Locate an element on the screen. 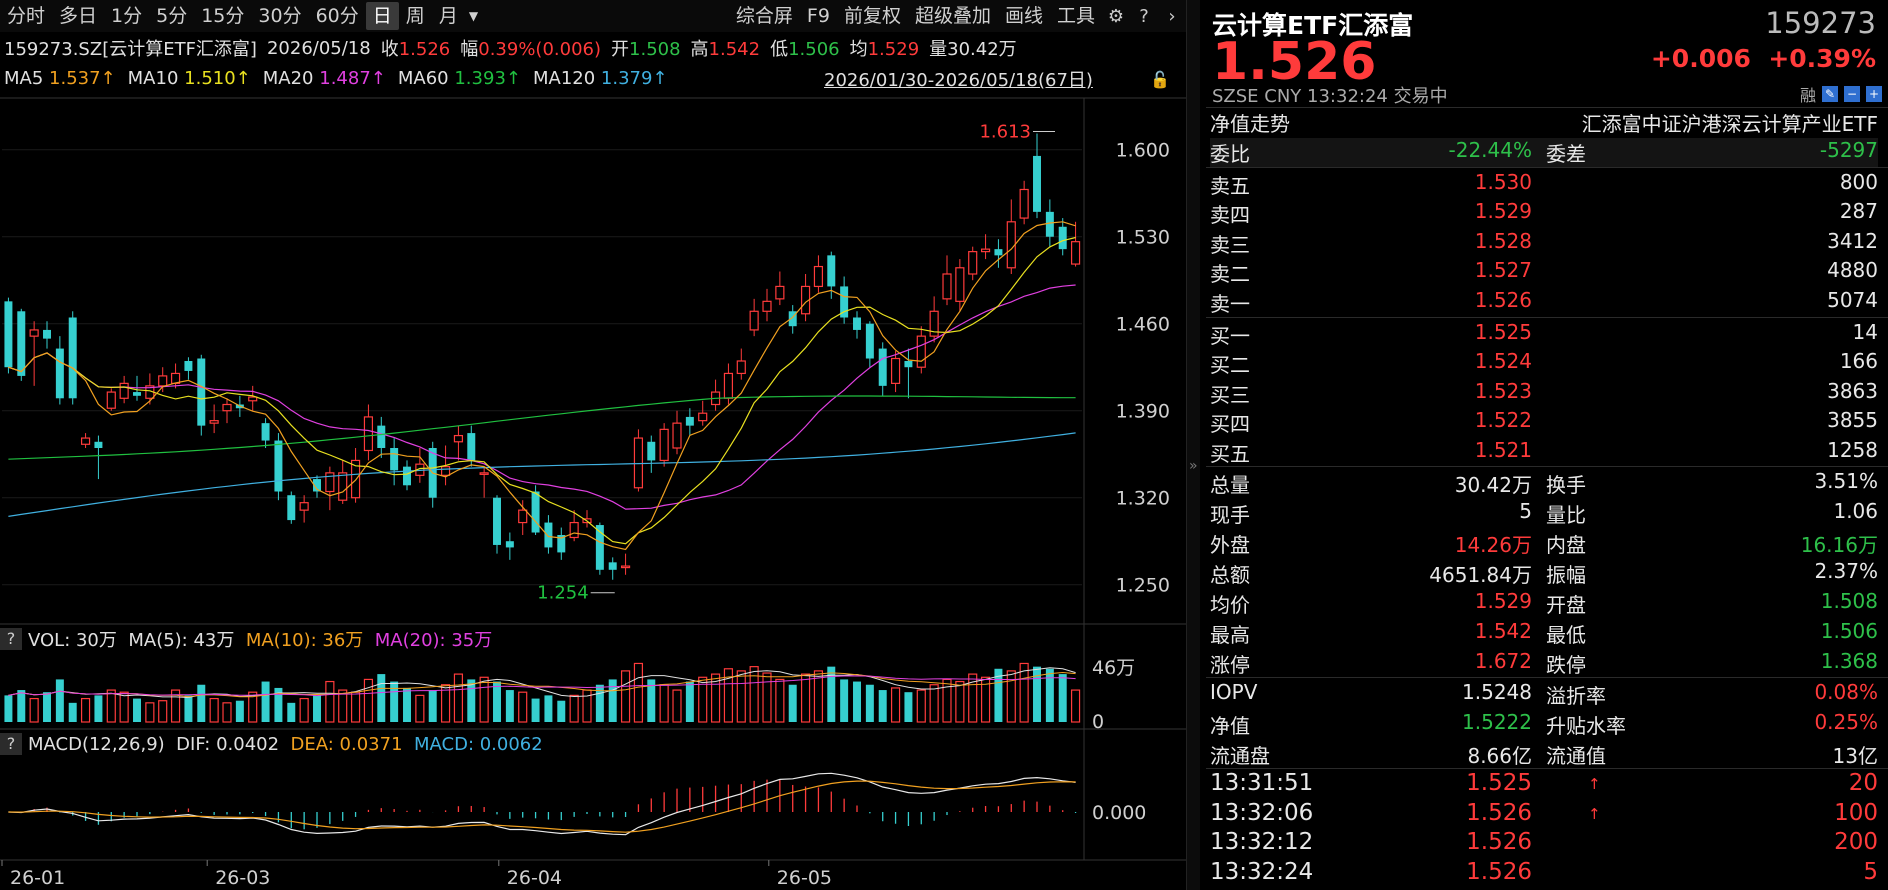  period-more-dropdown: ▼ is located at coordinates (473, 16).